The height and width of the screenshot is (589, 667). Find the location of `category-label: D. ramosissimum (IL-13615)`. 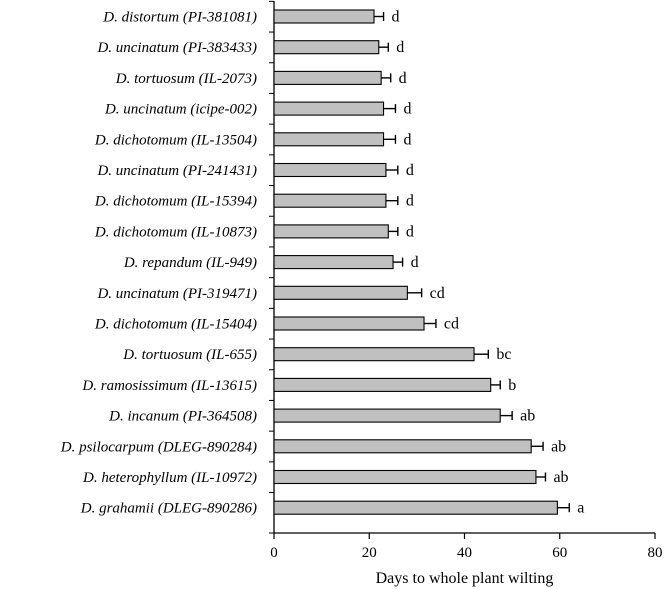

category-label: D. ramosissimum (IL-13615) is located at coordinates (169, 386).